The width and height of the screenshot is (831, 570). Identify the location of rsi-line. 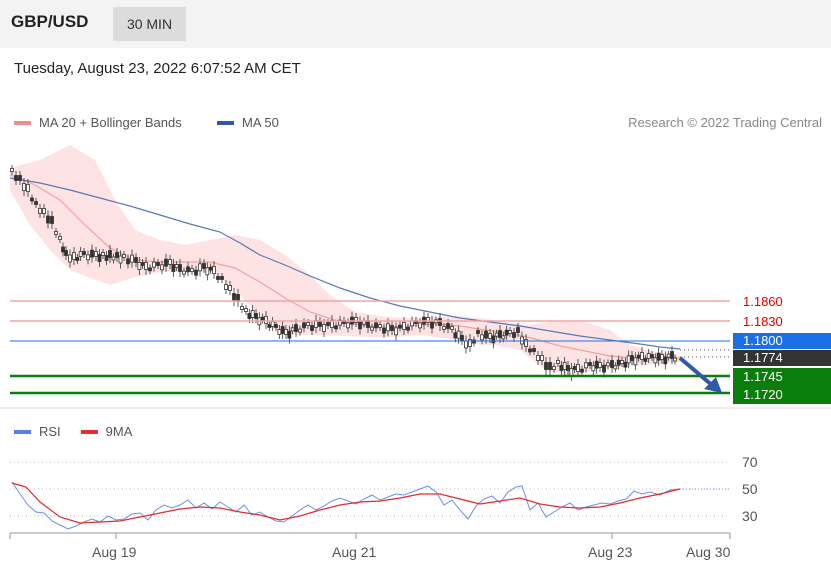
(346, 505).